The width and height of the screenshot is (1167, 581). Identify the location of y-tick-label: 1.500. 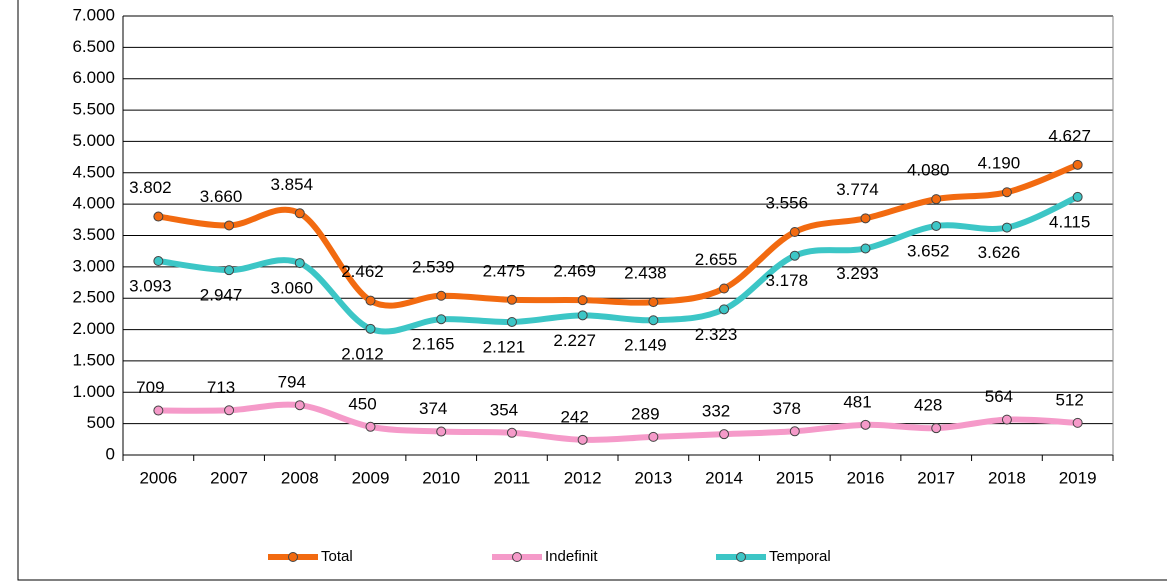
(93, 359).